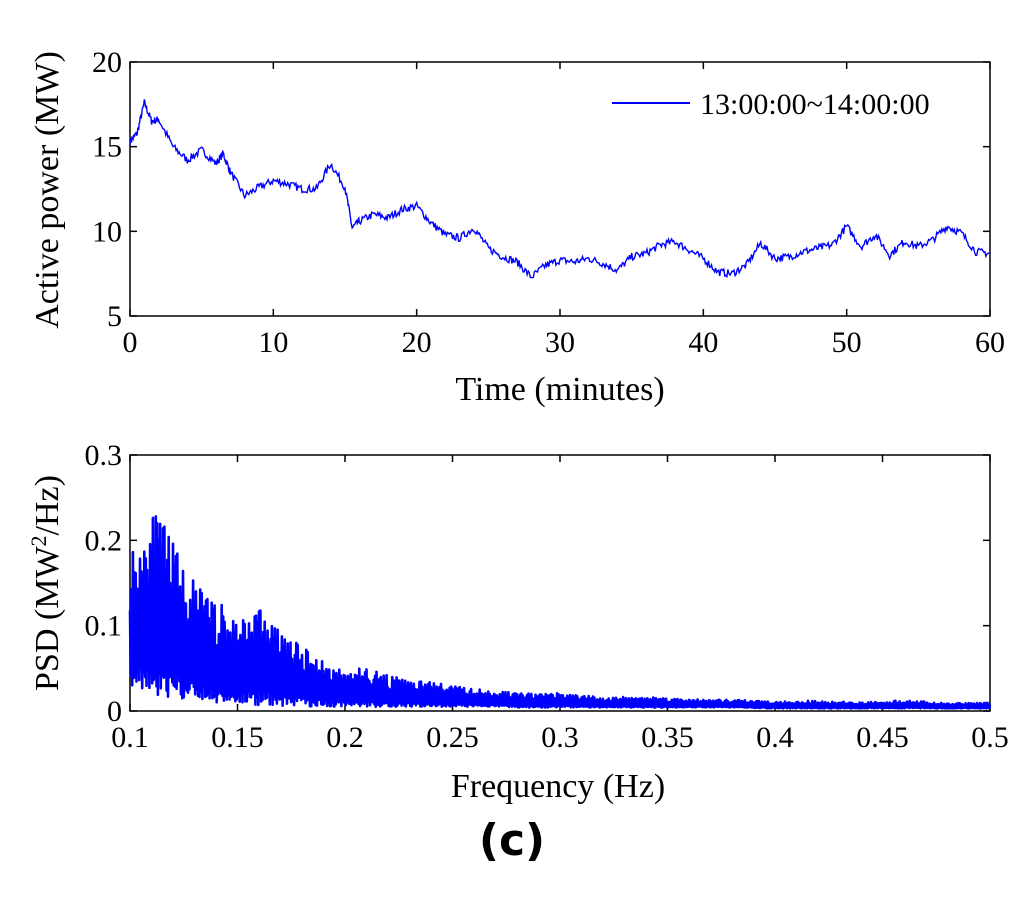  What do you see at coordinates (847, 342) in the screenshot?
I see `x-tick-label: 50` at bounding box center [847, 342].